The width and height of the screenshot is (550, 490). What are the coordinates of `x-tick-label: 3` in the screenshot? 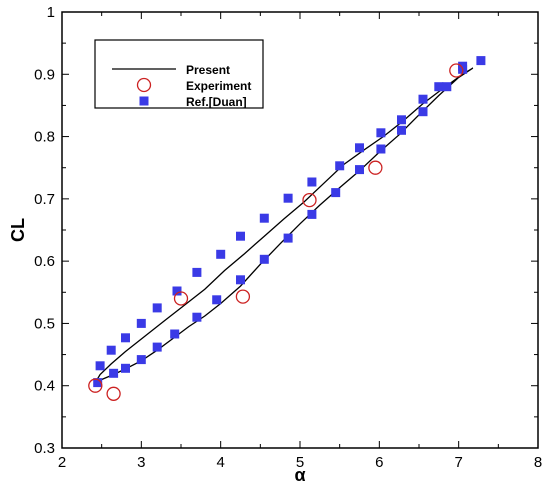 It's located at (141, 462).